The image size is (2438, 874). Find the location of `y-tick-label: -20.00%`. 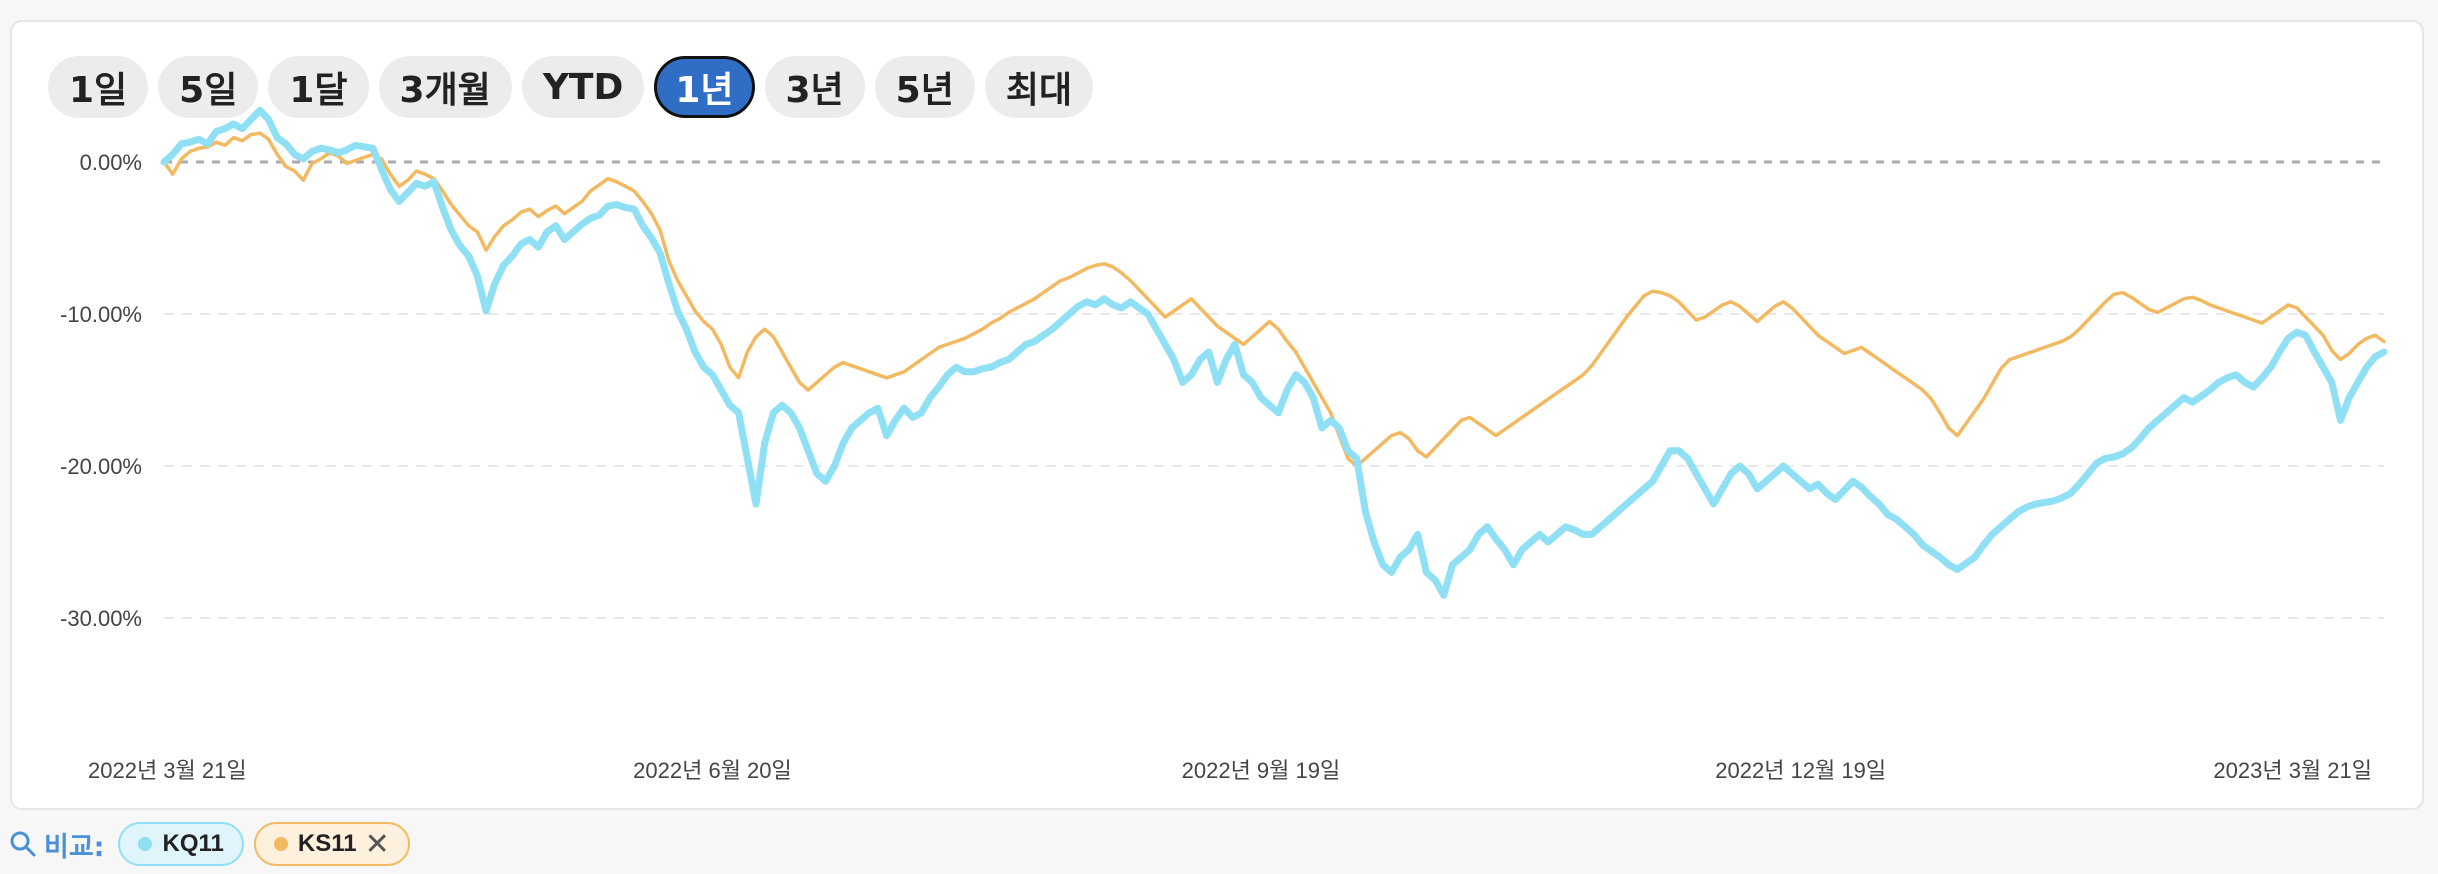

y-tick-label: -20.00% is located at coordinates (101, 466).